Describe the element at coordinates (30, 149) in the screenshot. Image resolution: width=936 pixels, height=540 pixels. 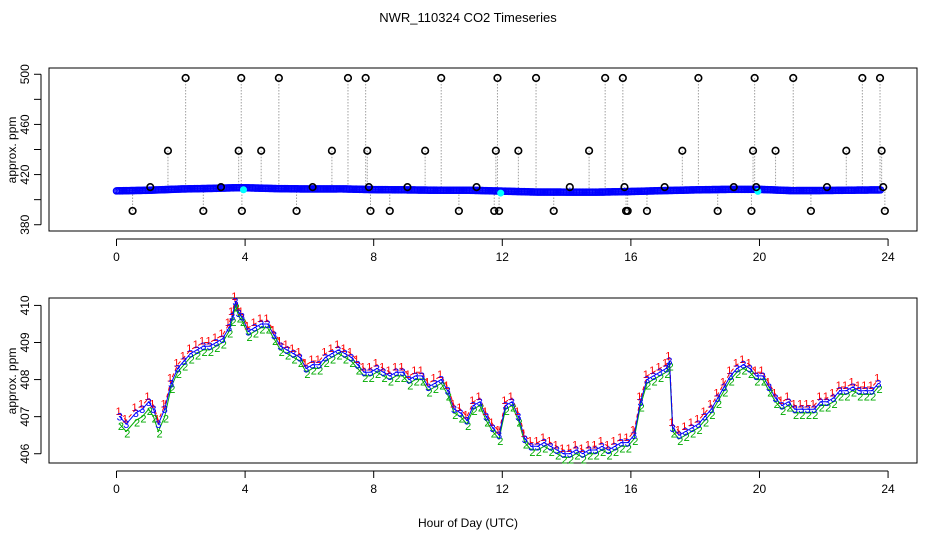
I see `top-y-axis: 380 420 460 500` at that location.